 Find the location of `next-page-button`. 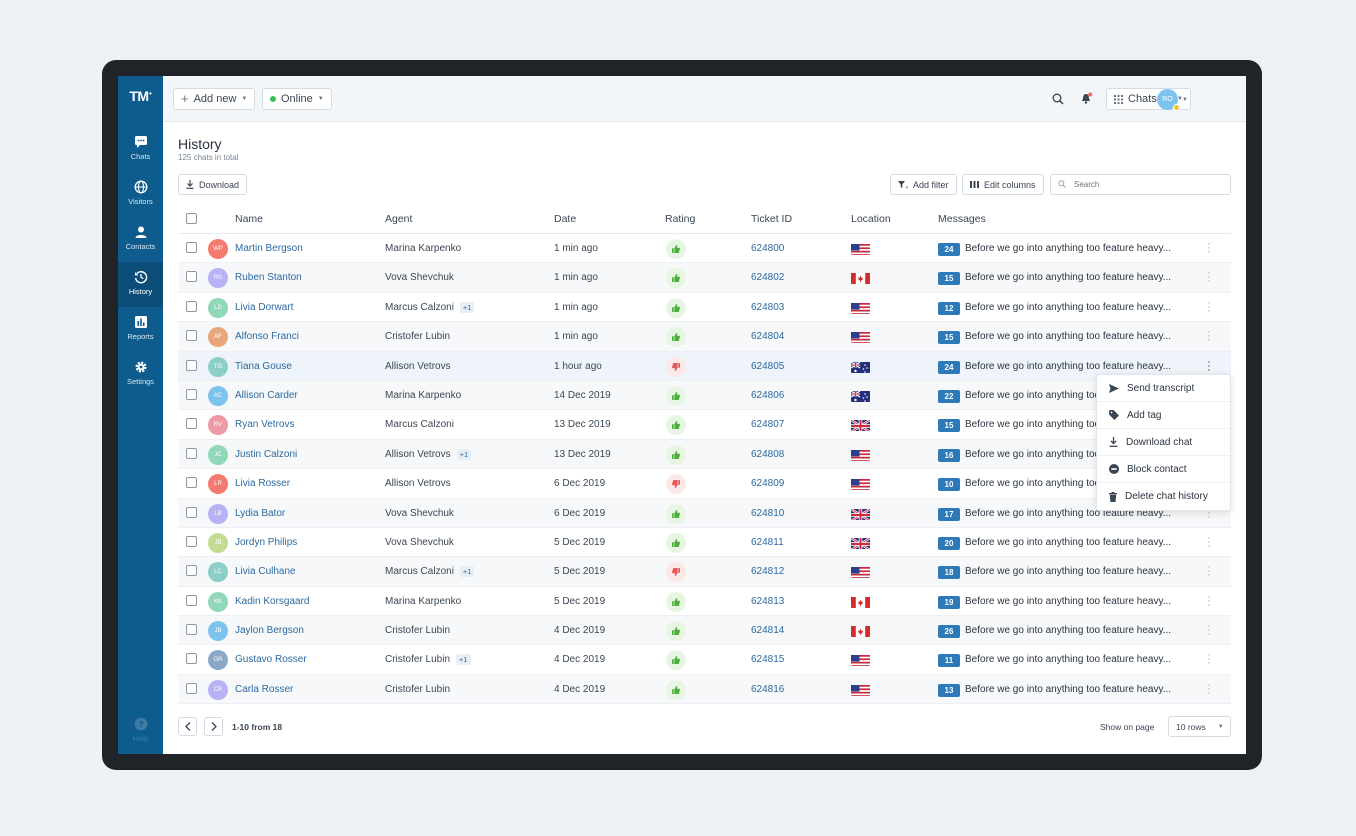

next-page-button is located at coordinates (213, 726).